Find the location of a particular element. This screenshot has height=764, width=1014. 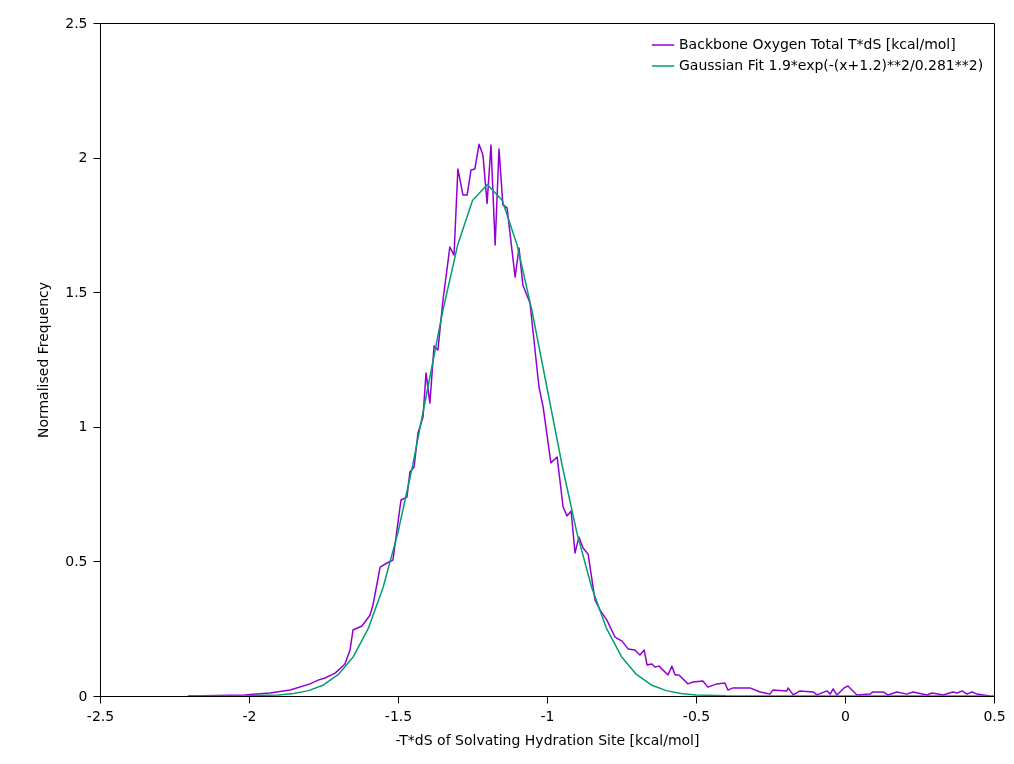

y-tick-label: 1.5 is located at coordinates (76, 291).